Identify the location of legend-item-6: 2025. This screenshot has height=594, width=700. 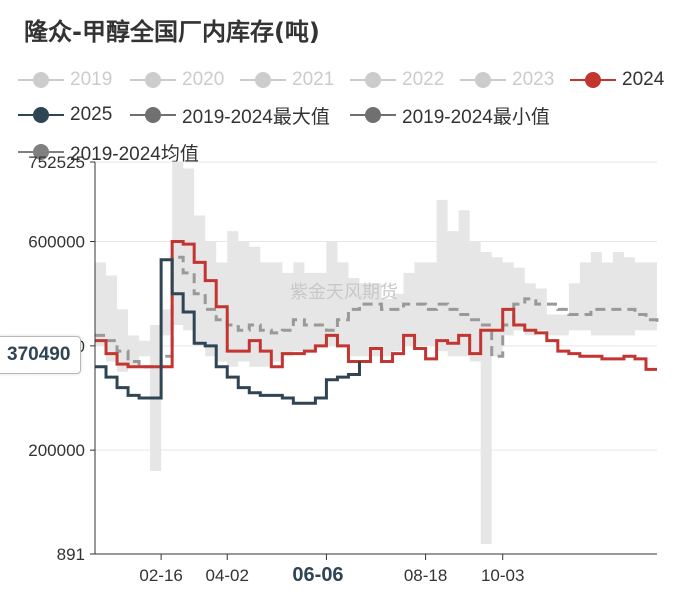
(65, 115).